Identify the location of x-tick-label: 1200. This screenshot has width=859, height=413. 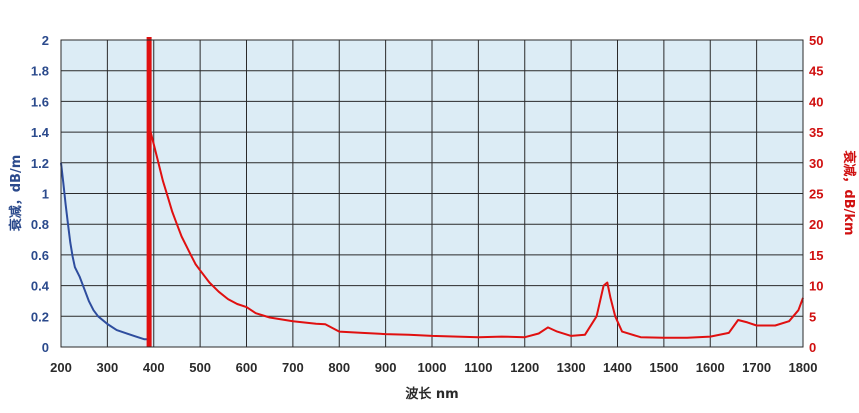
(524, 367).